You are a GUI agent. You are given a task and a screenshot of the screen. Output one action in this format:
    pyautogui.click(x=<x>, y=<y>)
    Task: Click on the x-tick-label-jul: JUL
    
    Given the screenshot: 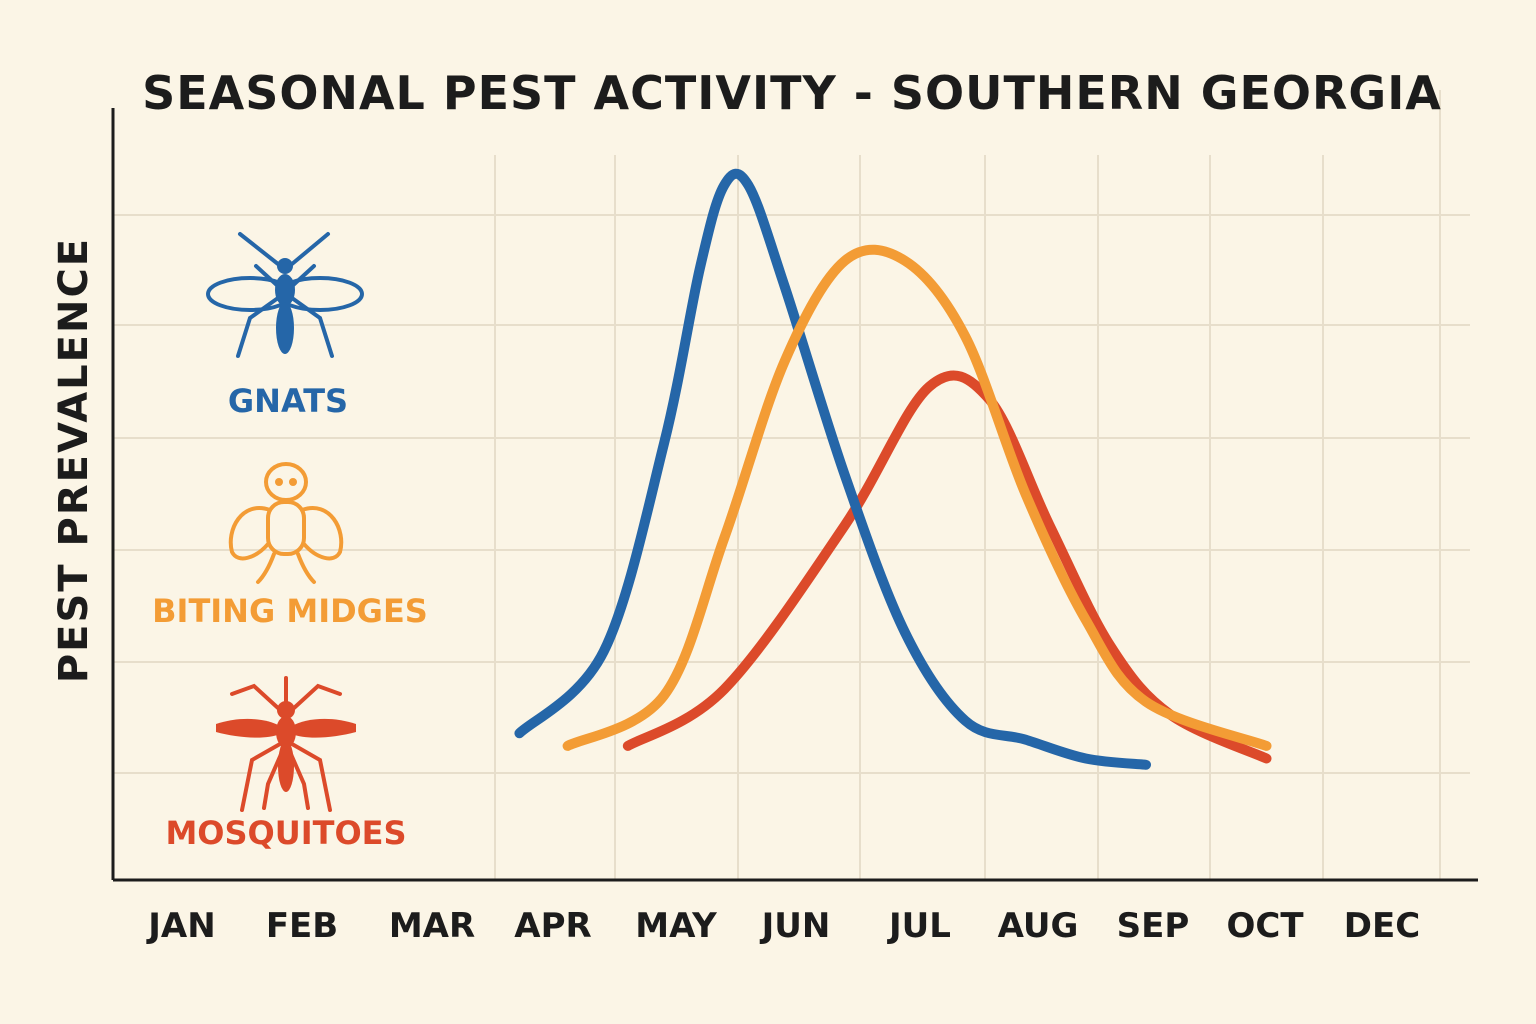 What is the action you would take?
    pyautogui.click(x=919, y=926)
    